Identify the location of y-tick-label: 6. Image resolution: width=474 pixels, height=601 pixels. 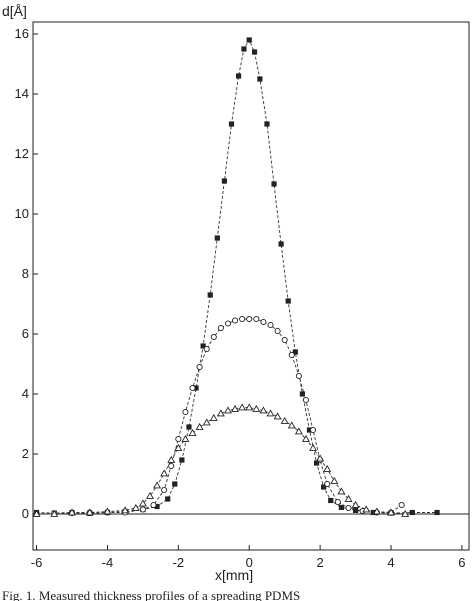
(25, 333).